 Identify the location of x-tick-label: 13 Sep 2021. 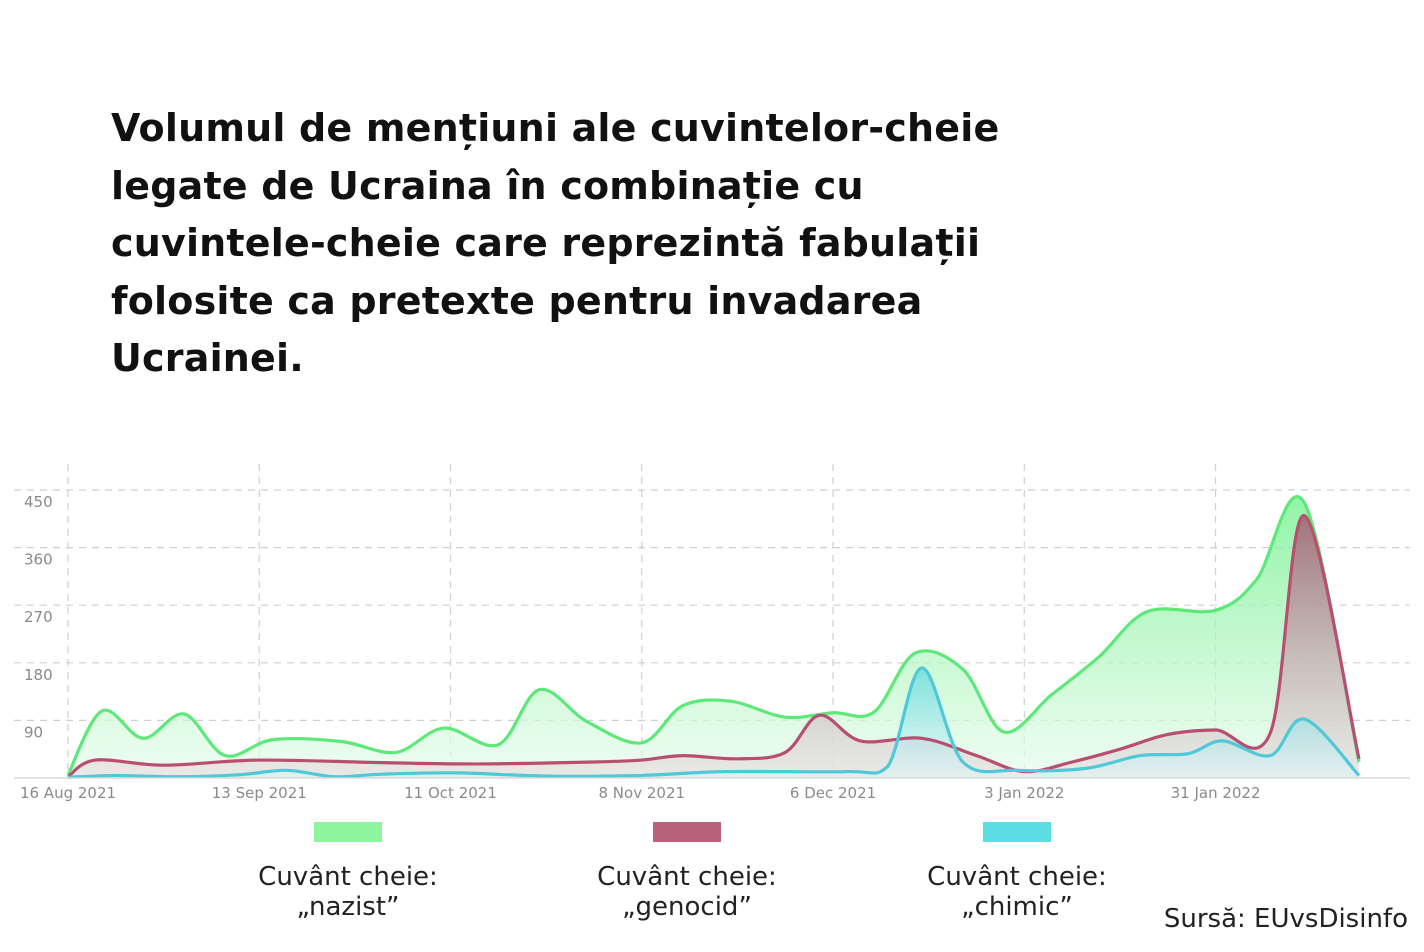
(259, 793).